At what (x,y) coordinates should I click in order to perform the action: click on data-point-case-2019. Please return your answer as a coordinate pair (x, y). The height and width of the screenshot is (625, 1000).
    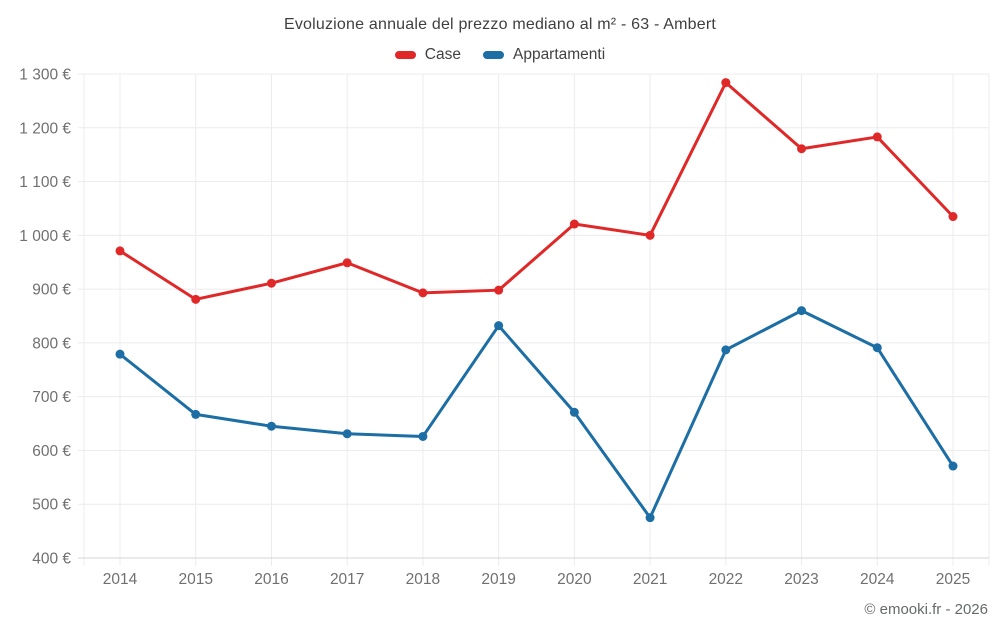
    Looking at the image, I should click on (499, 290).